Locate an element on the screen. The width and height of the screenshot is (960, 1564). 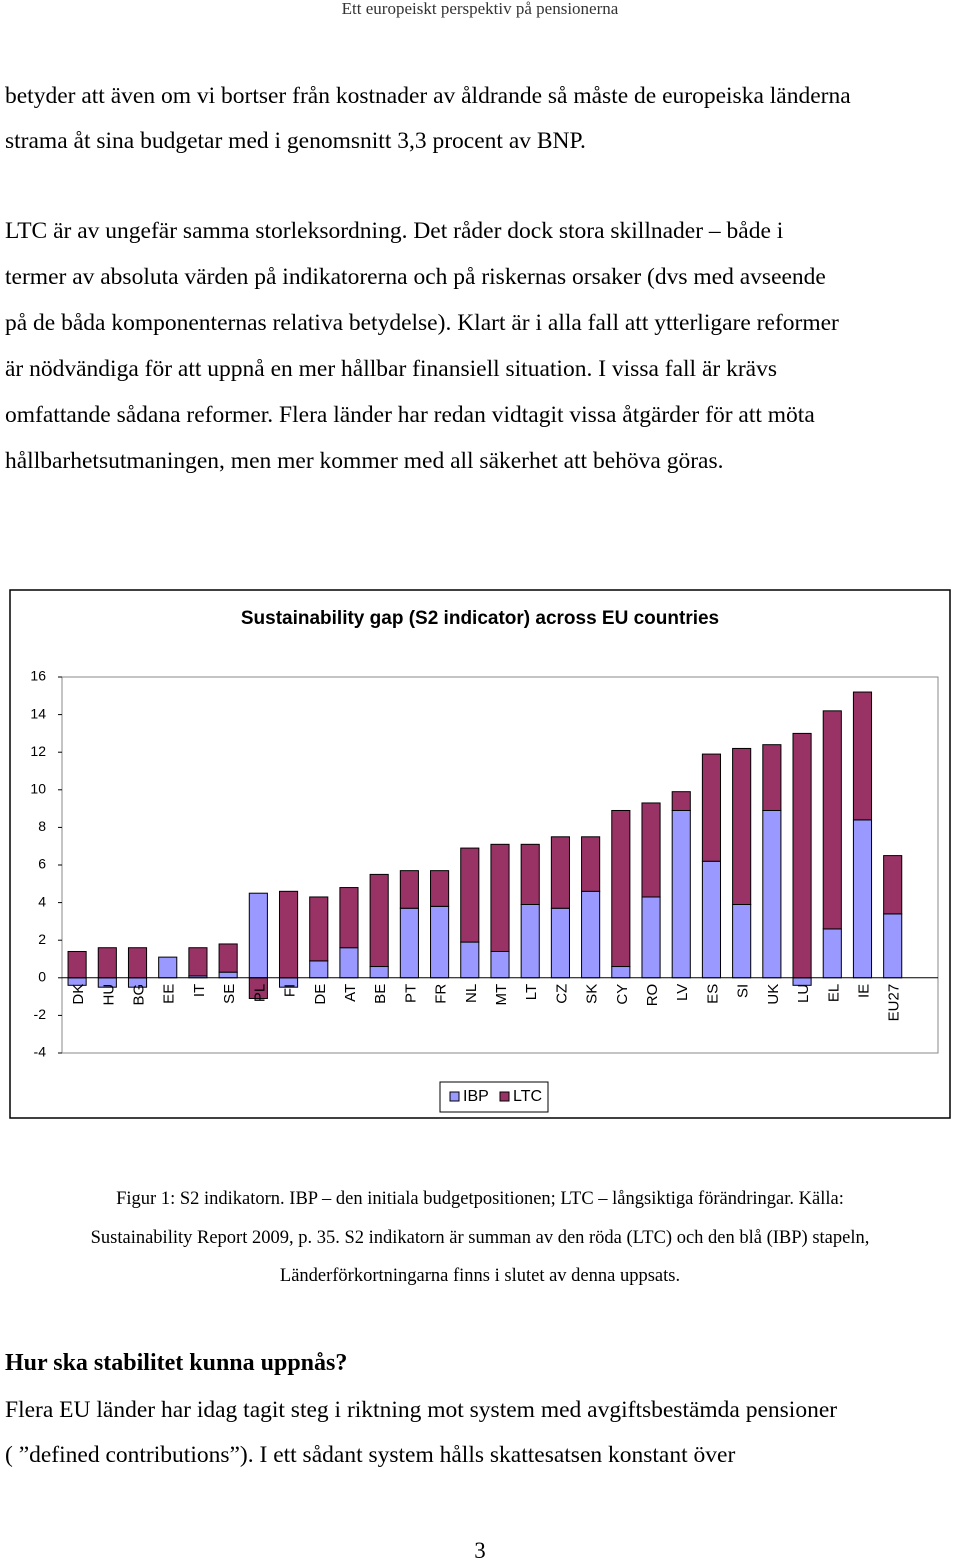
x-tick-label: NL is located at coordinates (471, 993).